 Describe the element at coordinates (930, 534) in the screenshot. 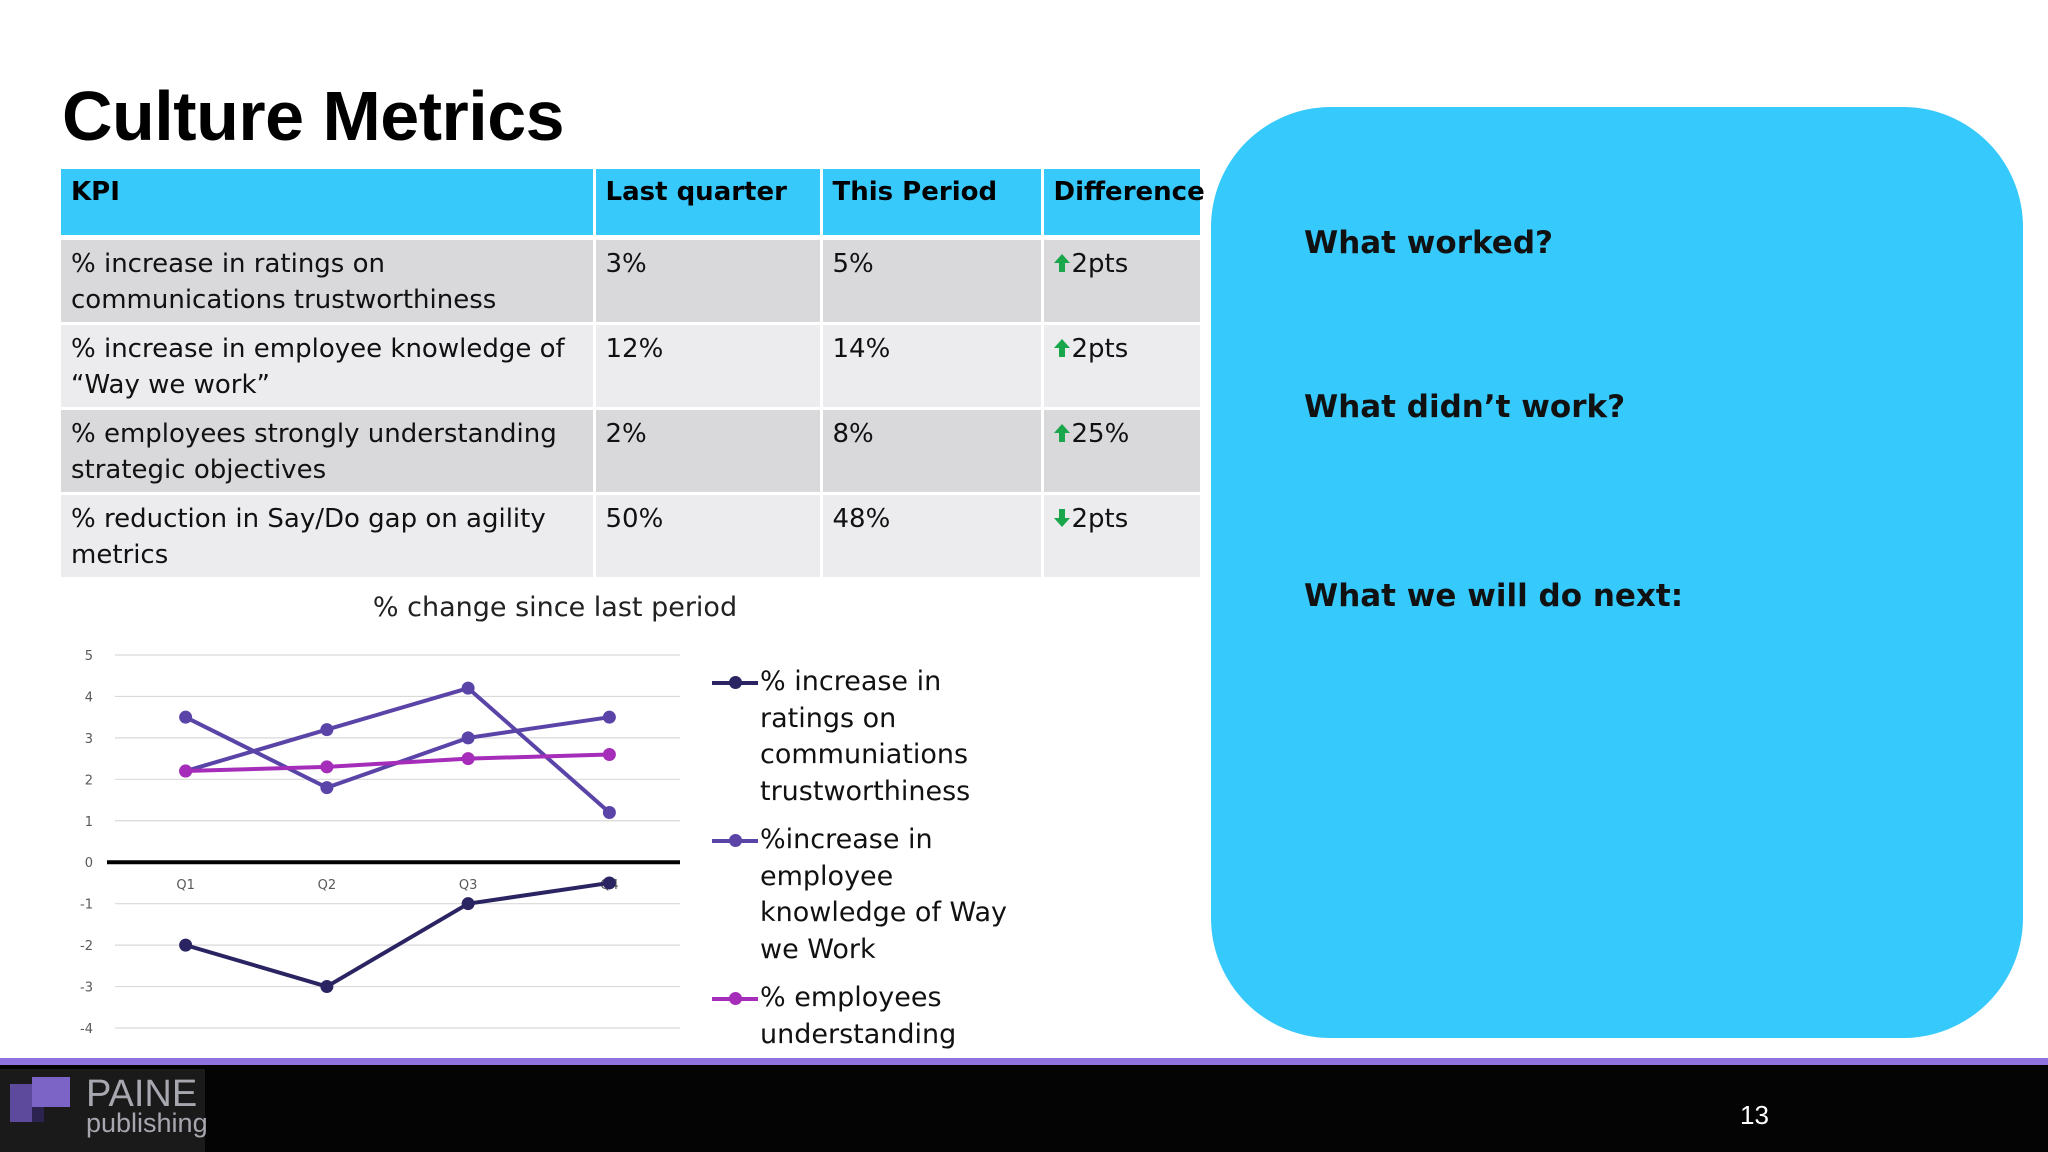

I see `this-period-cell: 48%` at that location.